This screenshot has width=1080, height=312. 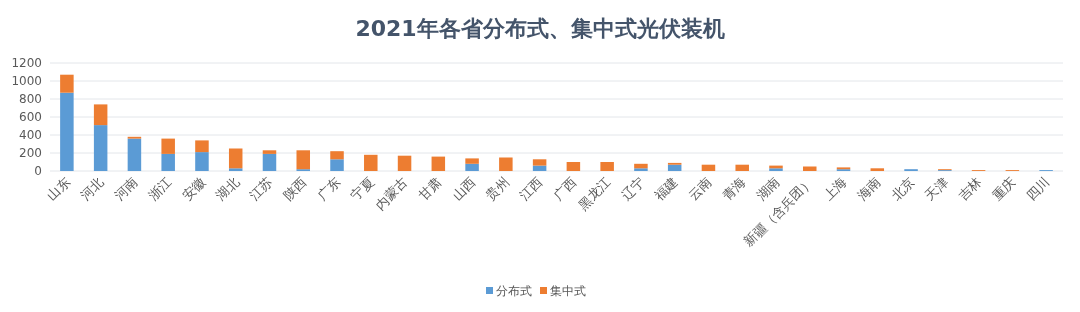 What do you see at coordinates (869, 189) in the screenshot?
I see `x-tick-label: 海南` at bounding box center [869, 189].